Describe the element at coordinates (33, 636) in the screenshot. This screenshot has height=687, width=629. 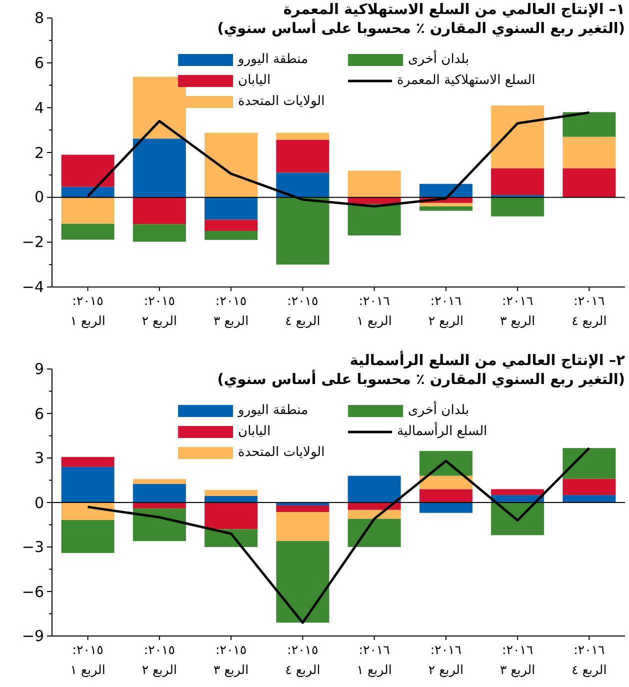
I see `y-tick-label: −9` at that location.